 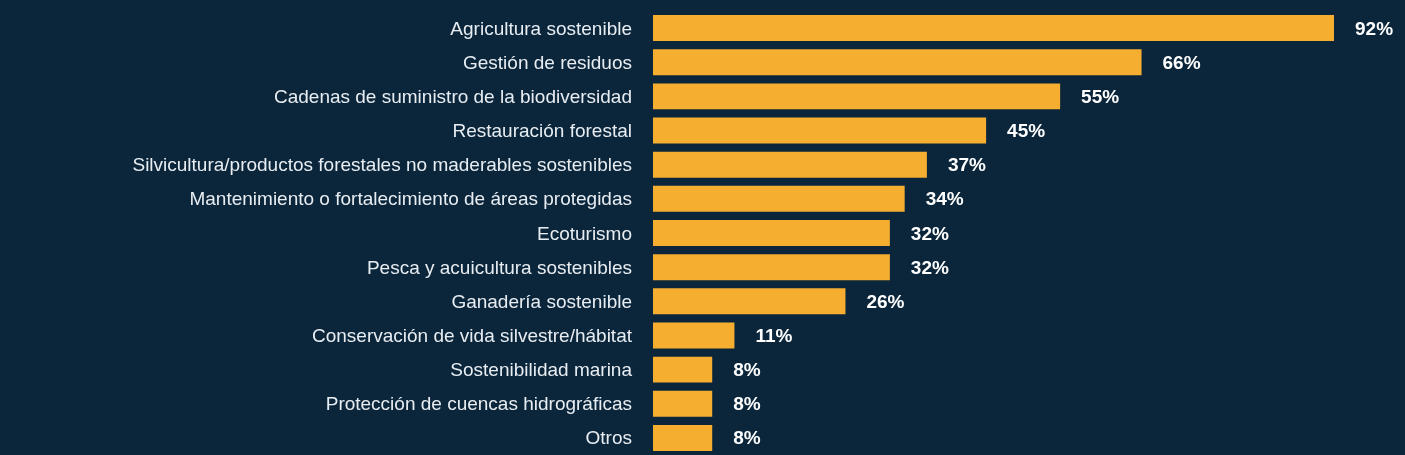 What do you see at coordinates (541, 28) in the screenshot?
I see `y-tick-label: Agricultura sostenible` at bounding box center [541, 28].